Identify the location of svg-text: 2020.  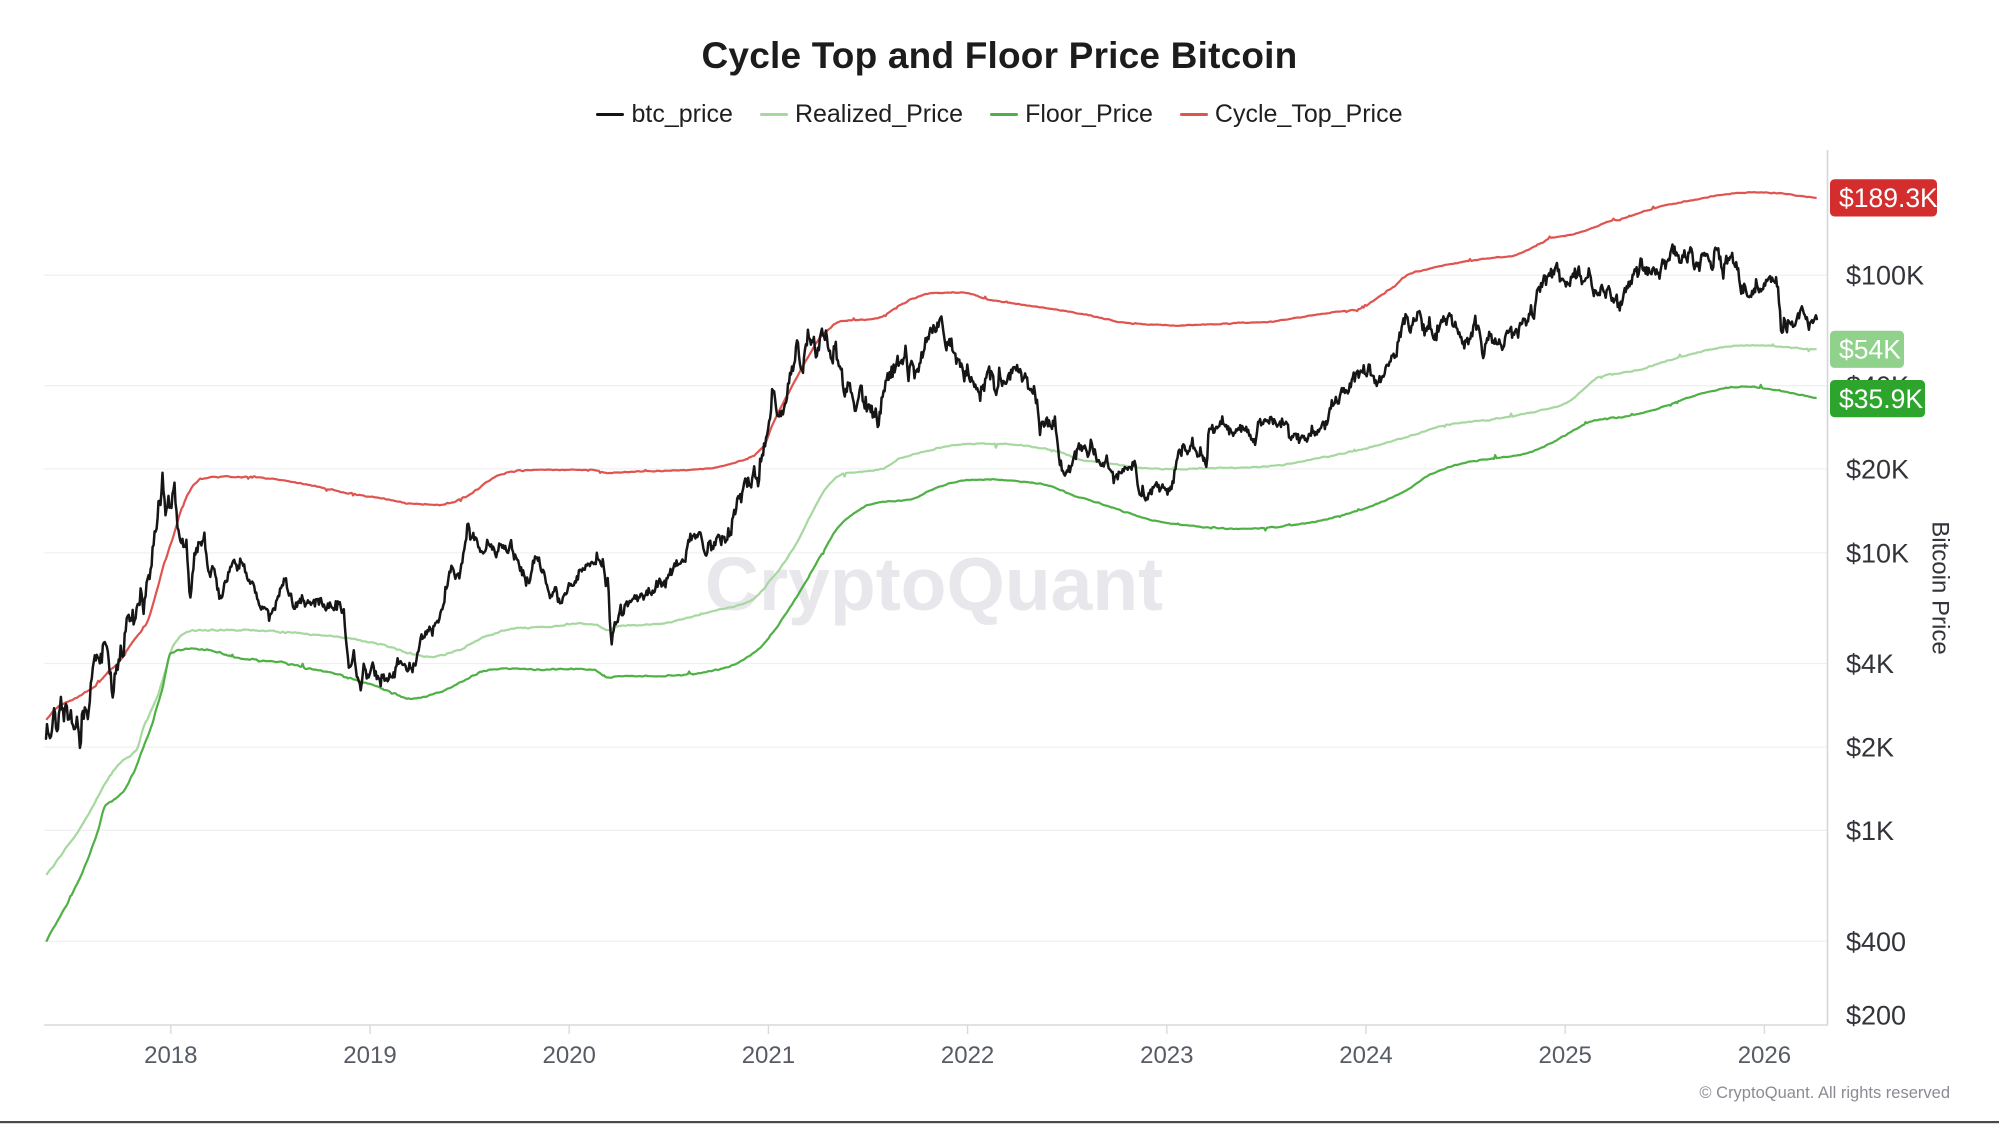
(569, 1055).